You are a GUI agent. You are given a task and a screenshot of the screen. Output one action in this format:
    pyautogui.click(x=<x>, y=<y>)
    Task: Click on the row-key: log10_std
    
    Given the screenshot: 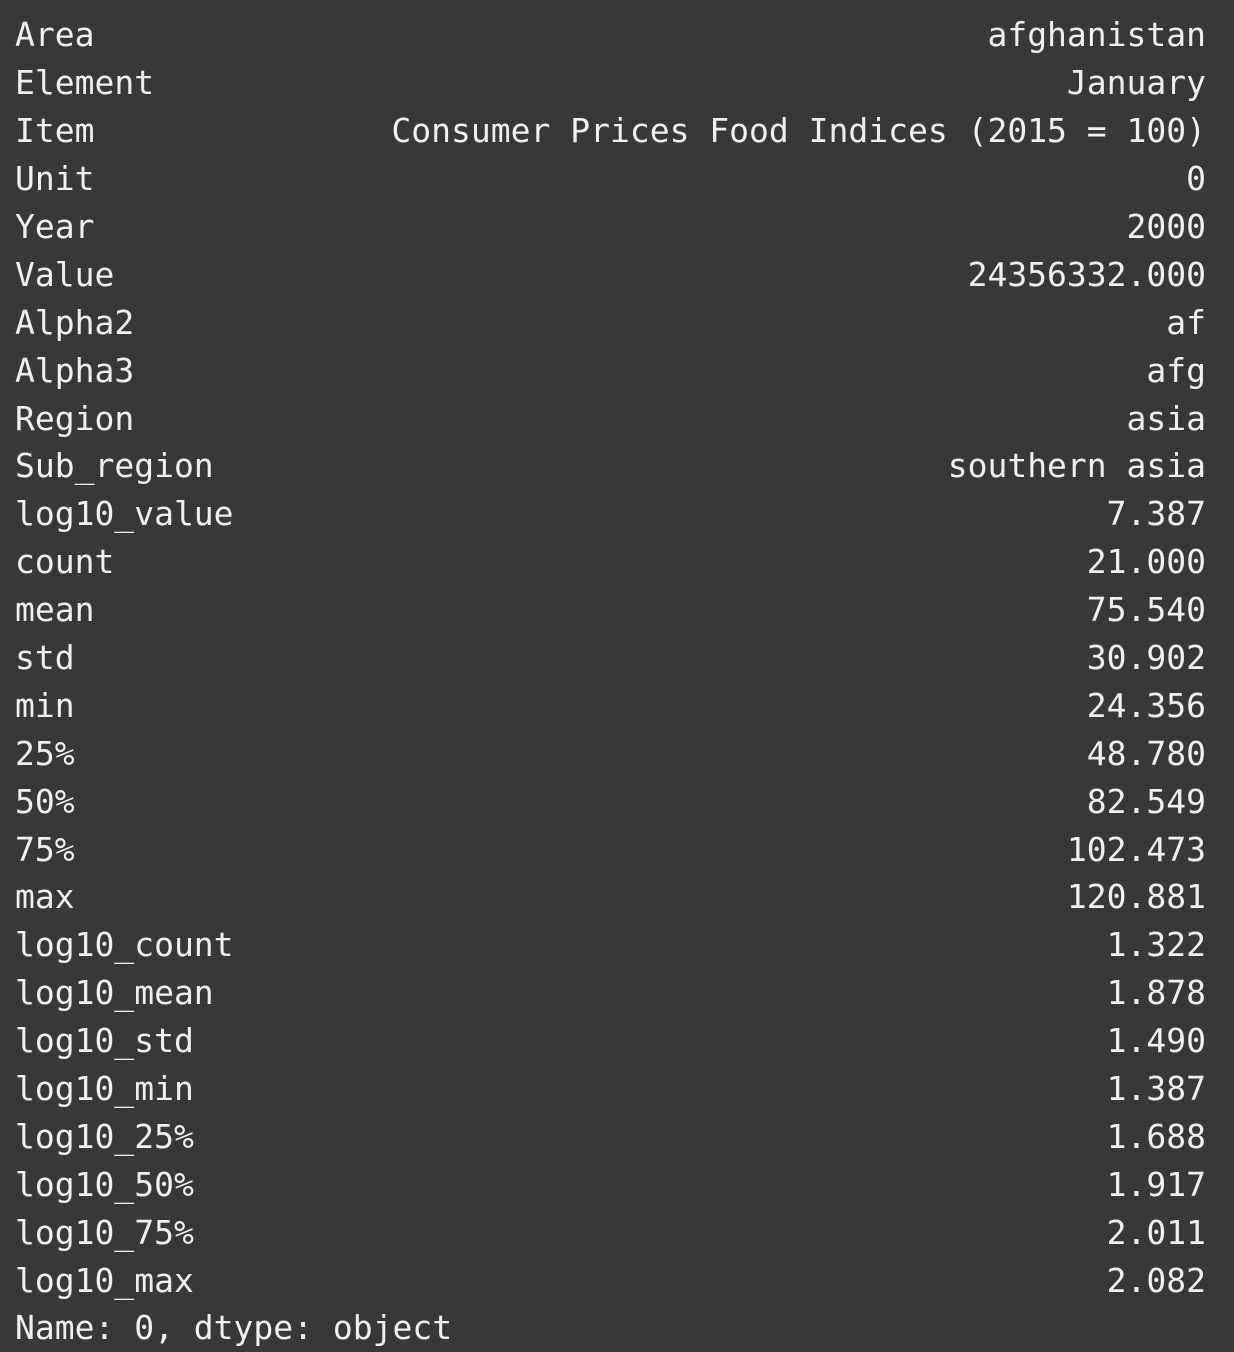 What is the action you would take?
    pyautogui.click(x=104, y=1041)
    